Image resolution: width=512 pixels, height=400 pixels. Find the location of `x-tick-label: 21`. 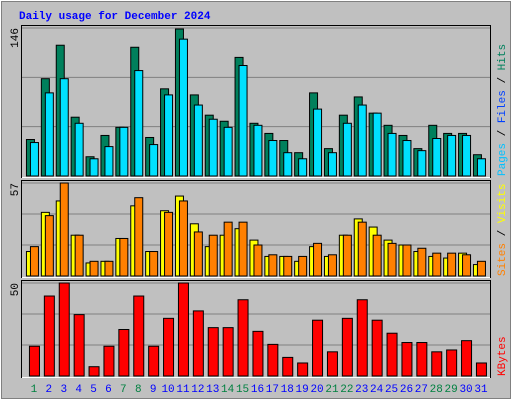

x-tick-label: 21 is located at coordinates (332, 390).